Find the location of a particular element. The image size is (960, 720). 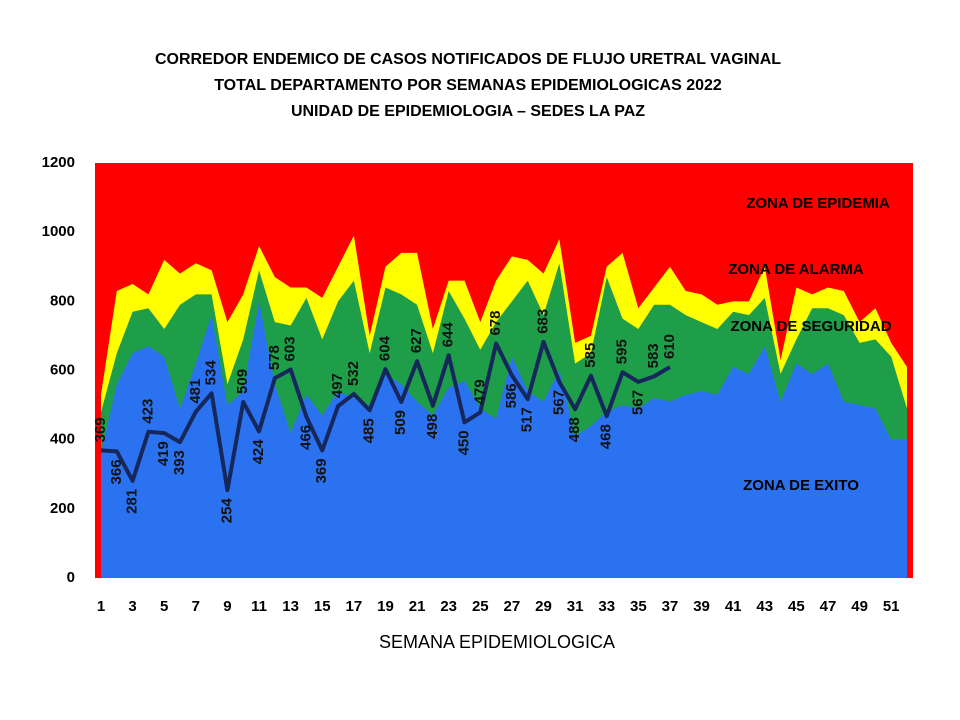

value-label: 534 is located at coordinates (211, 373).